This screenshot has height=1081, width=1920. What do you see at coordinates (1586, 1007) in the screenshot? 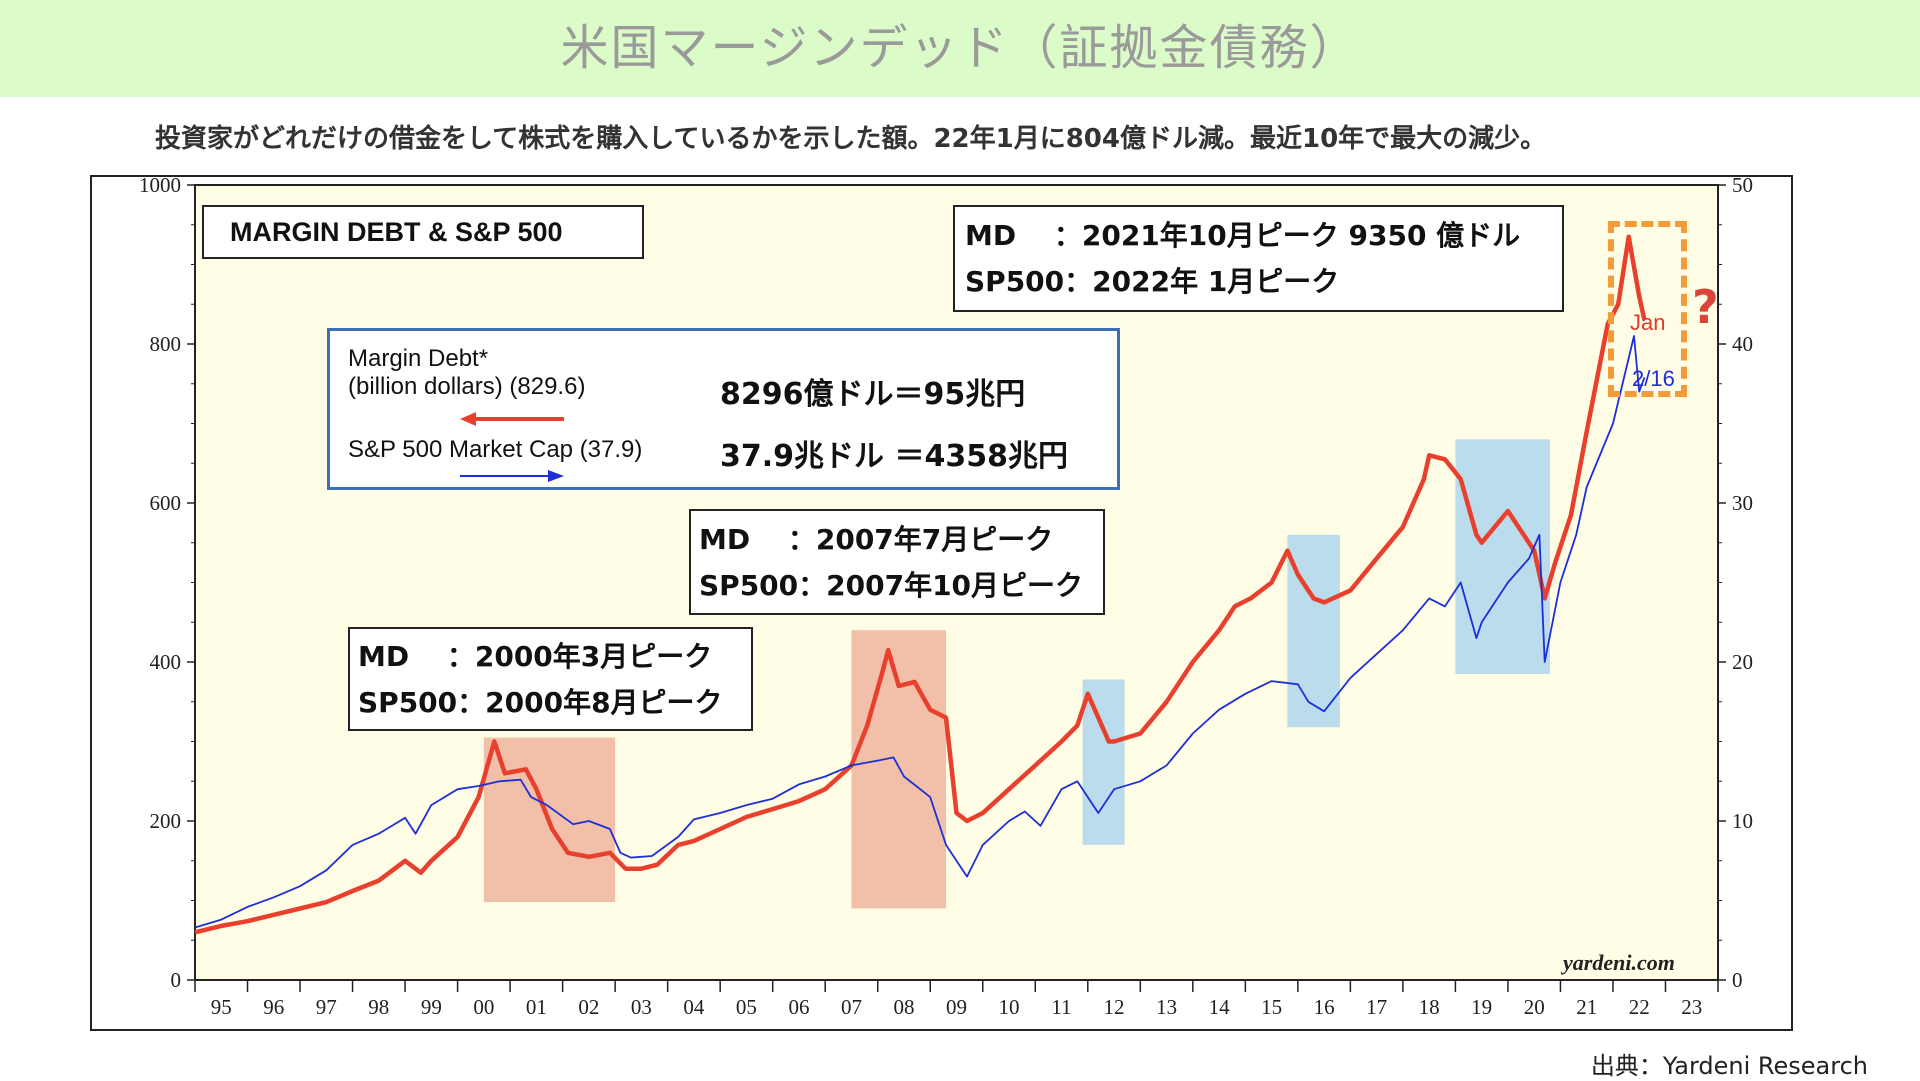
I see `x-tick-label: 21` at bounding box center [1586, 1007].